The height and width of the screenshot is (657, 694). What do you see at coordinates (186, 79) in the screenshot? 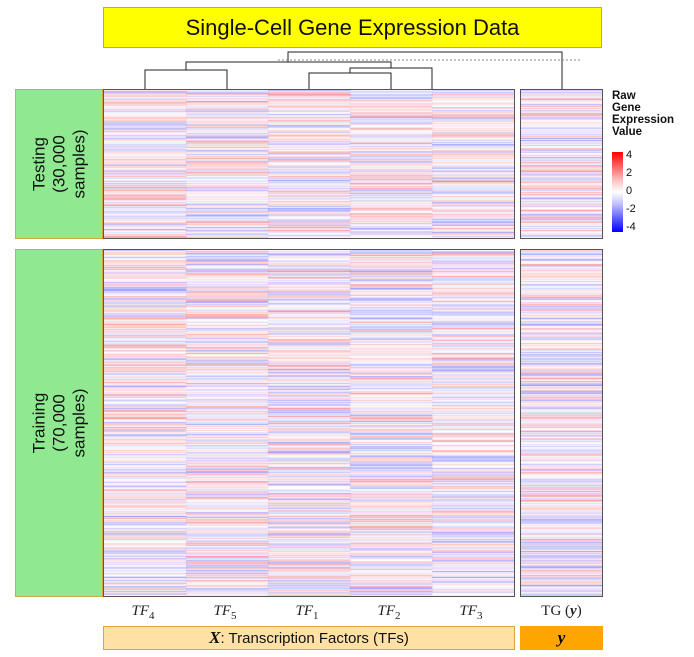
I see `dendrogram-link-tf4-tf5` at bounding box center [186, 79].